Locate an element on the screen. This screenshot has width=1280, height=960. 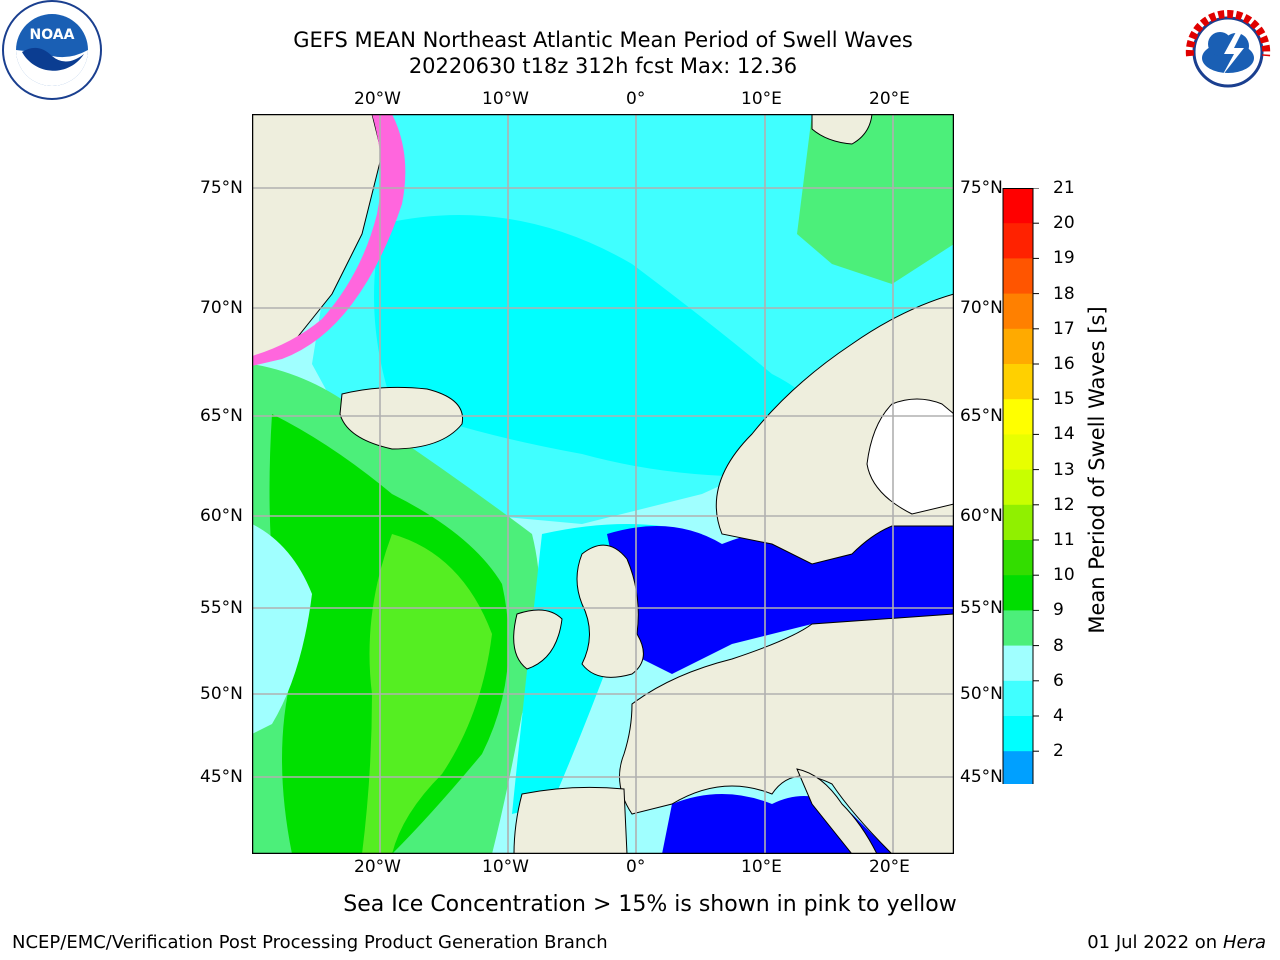
lat-label-right: 45°N is located at coordinates (981, 777).